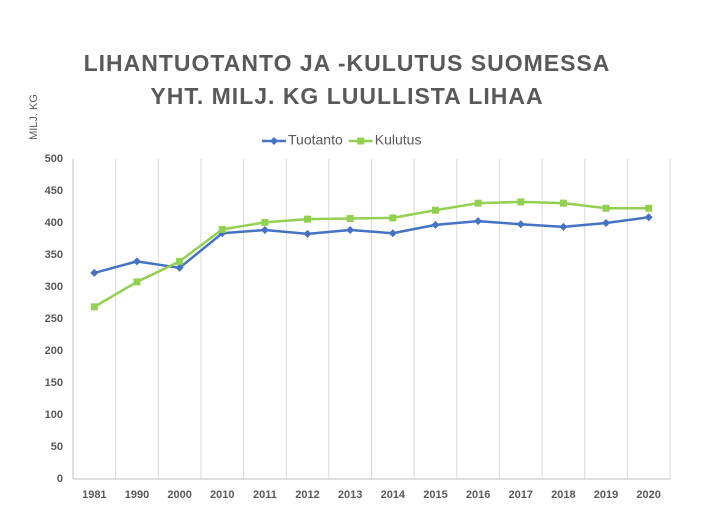 The height and width of the screenshot is (523, 707). I want to click on x-tick-label: 1990, so click(137, 495).